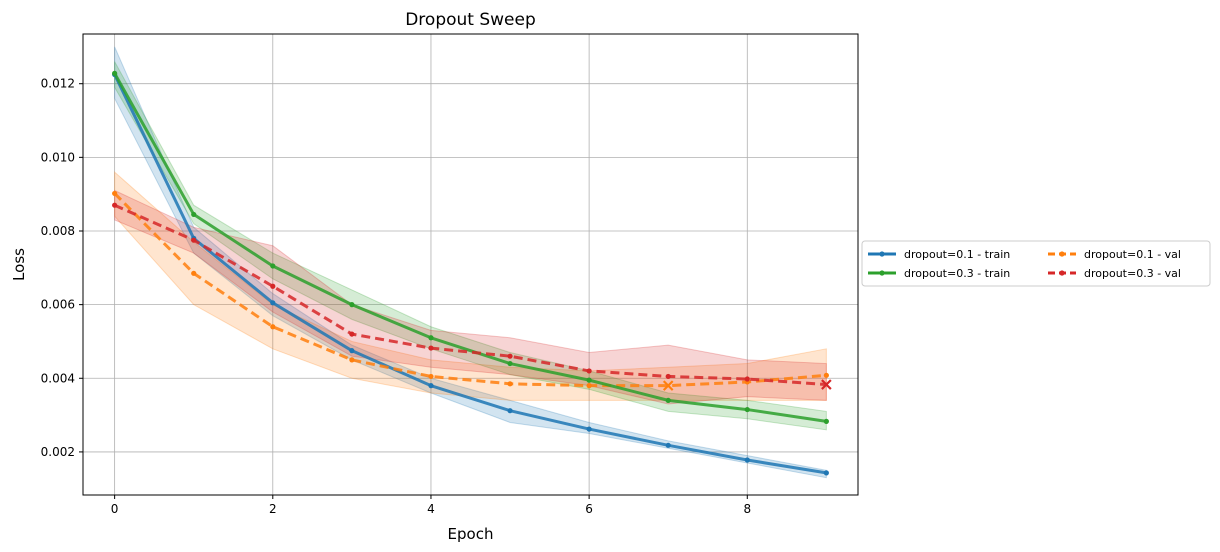 The height and width of the screenshot is (552, 1220). Describe the element at coordinates (747, 509) in the screenshot. I see `x-tick-label: 8` at that location.